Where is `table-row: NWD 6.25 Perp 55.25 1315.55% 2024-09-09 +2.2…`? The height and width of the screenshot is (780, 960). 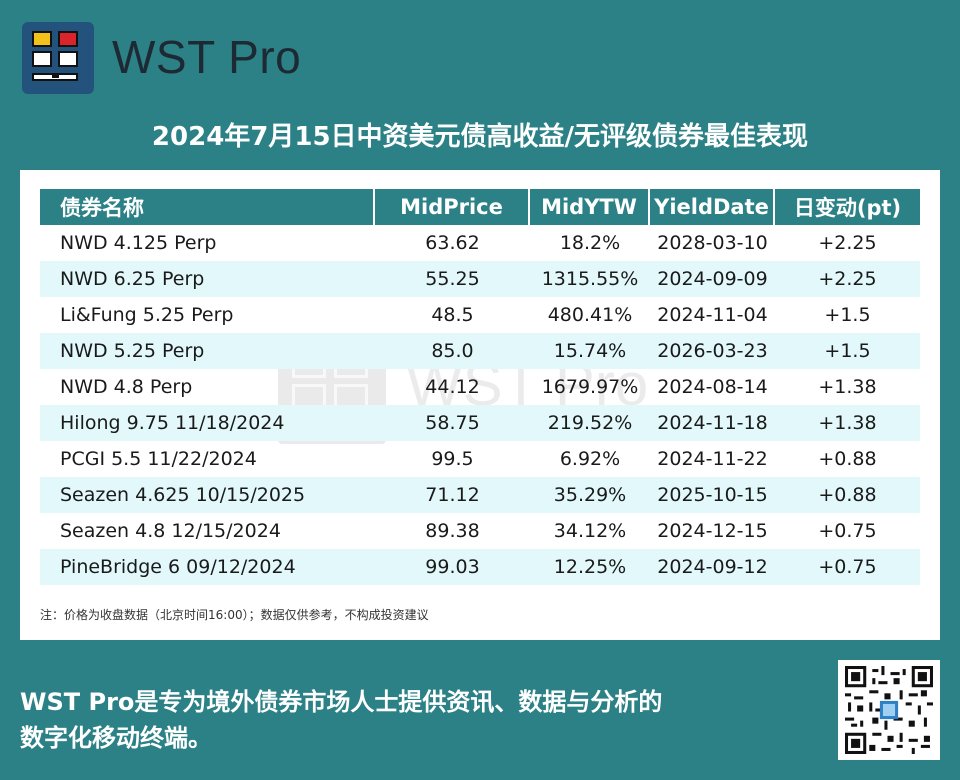 table-row: NWD 6.25 Perp 55.25 1315.55% 2024-09-09 +2.2… is located at coordinates (480, 279).